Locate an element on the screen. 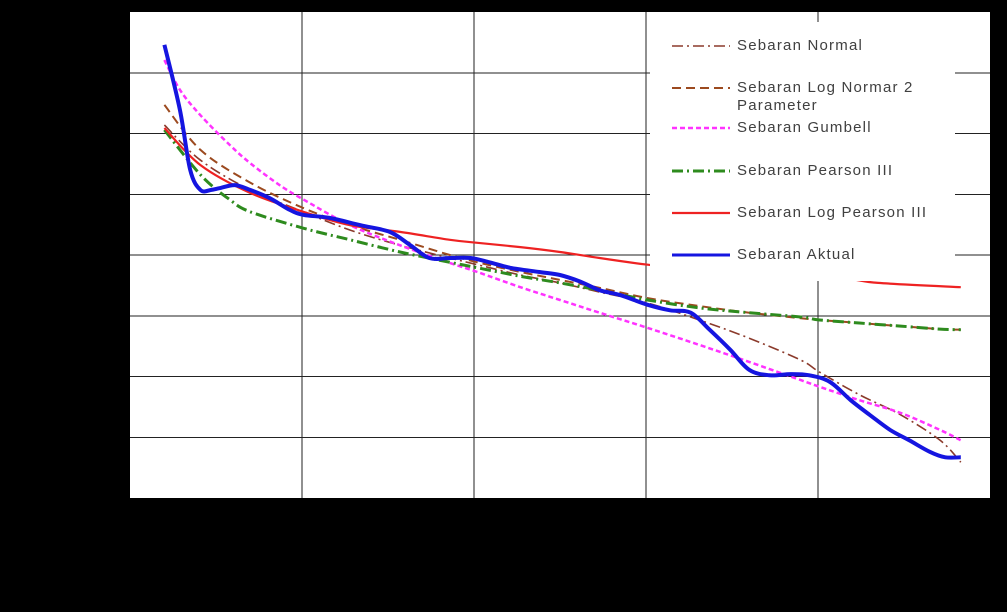 The image size is (1007, 612). legend-label: Sebaran Pearson III is located at coordinates (815, 170).